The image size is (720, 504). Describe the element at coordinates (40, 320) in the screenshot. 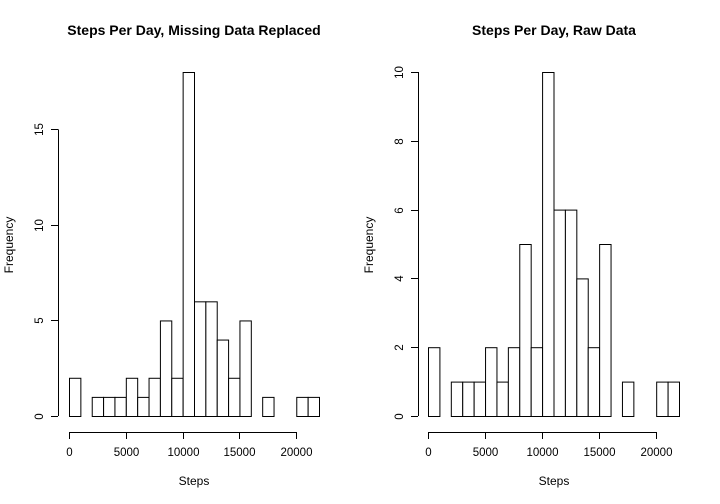

I see `y-tick-label: 5` at that location.